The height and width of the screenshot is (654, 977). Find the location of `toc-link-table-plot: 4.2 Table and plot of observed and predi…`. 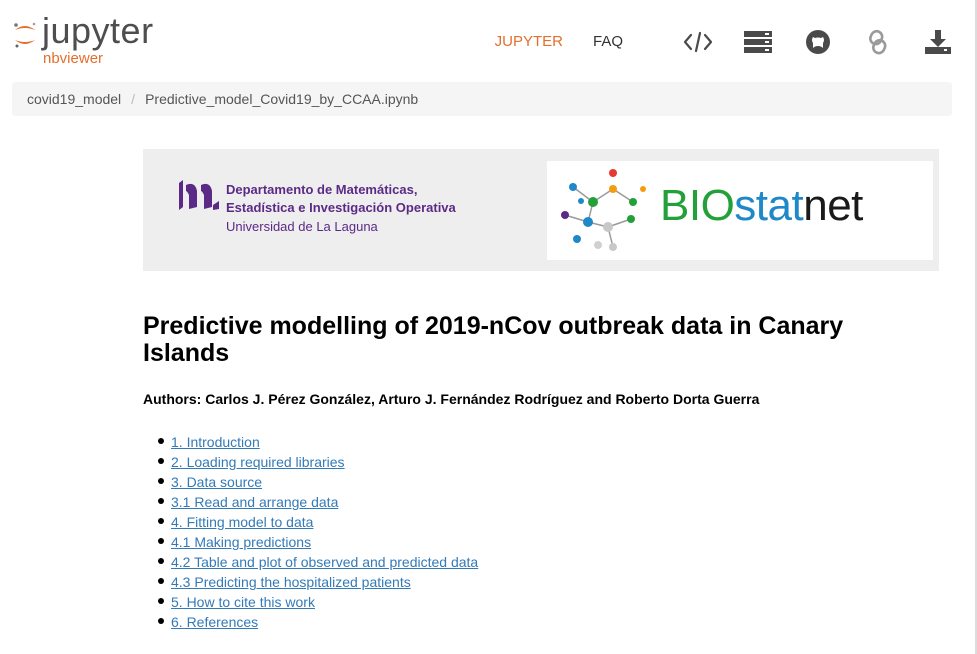

toc-link-table-plot: 4.2 Table and plot of observed and predi… is located at coordinates (325, 562).